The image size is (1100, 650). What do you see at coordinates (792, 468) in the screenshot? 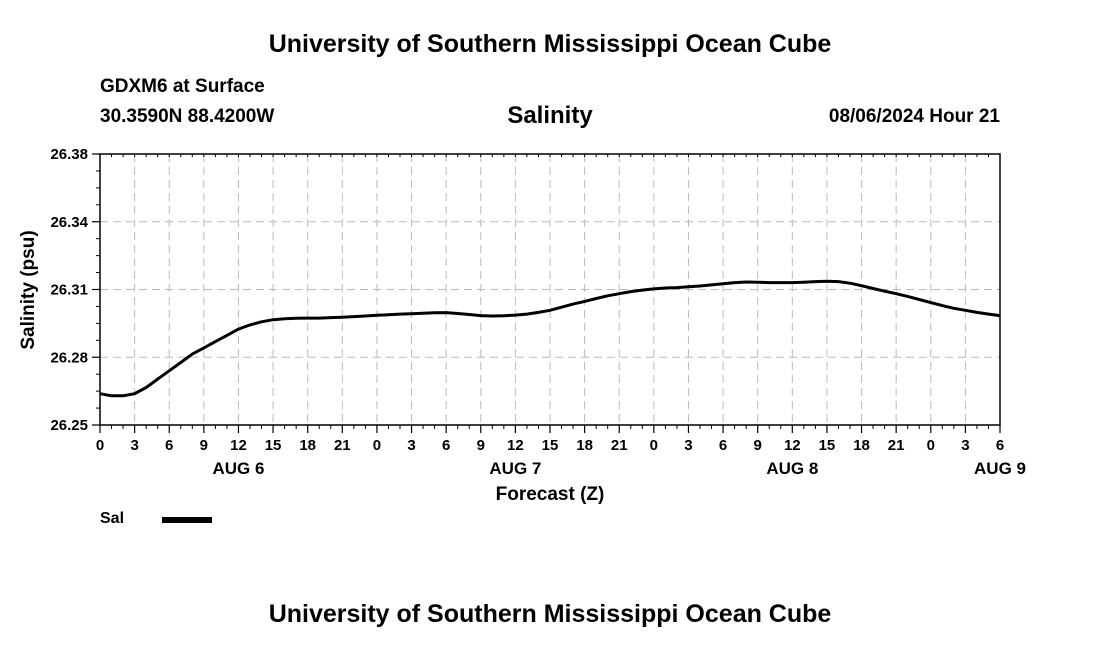
I see `date-label: AUG 8` at bounding box center [792, 468].